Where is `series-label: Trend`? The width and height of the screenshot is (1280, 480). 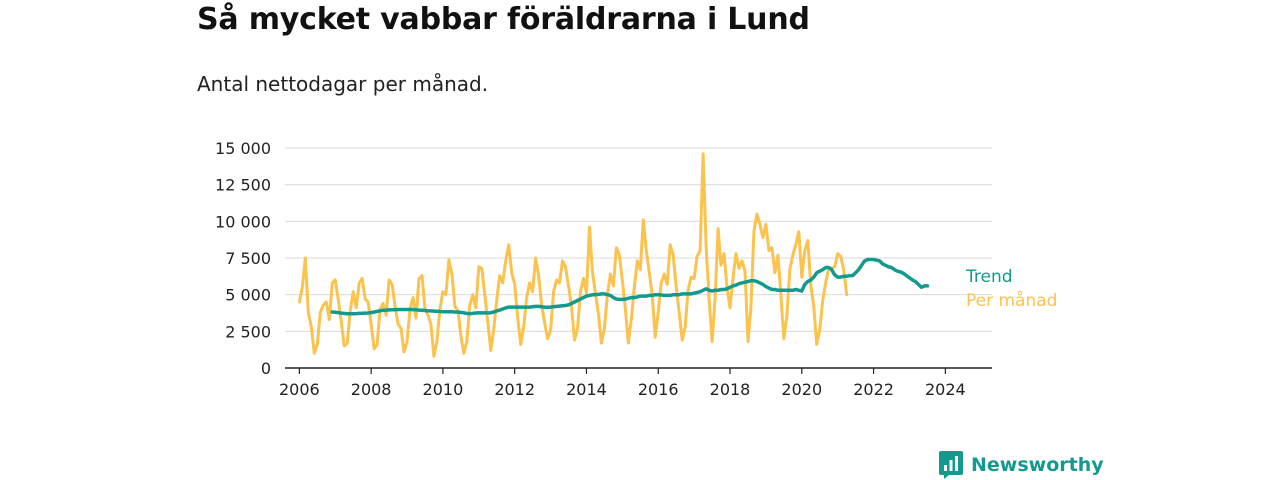
series-label: Trend is located at coordinates (989, 277).